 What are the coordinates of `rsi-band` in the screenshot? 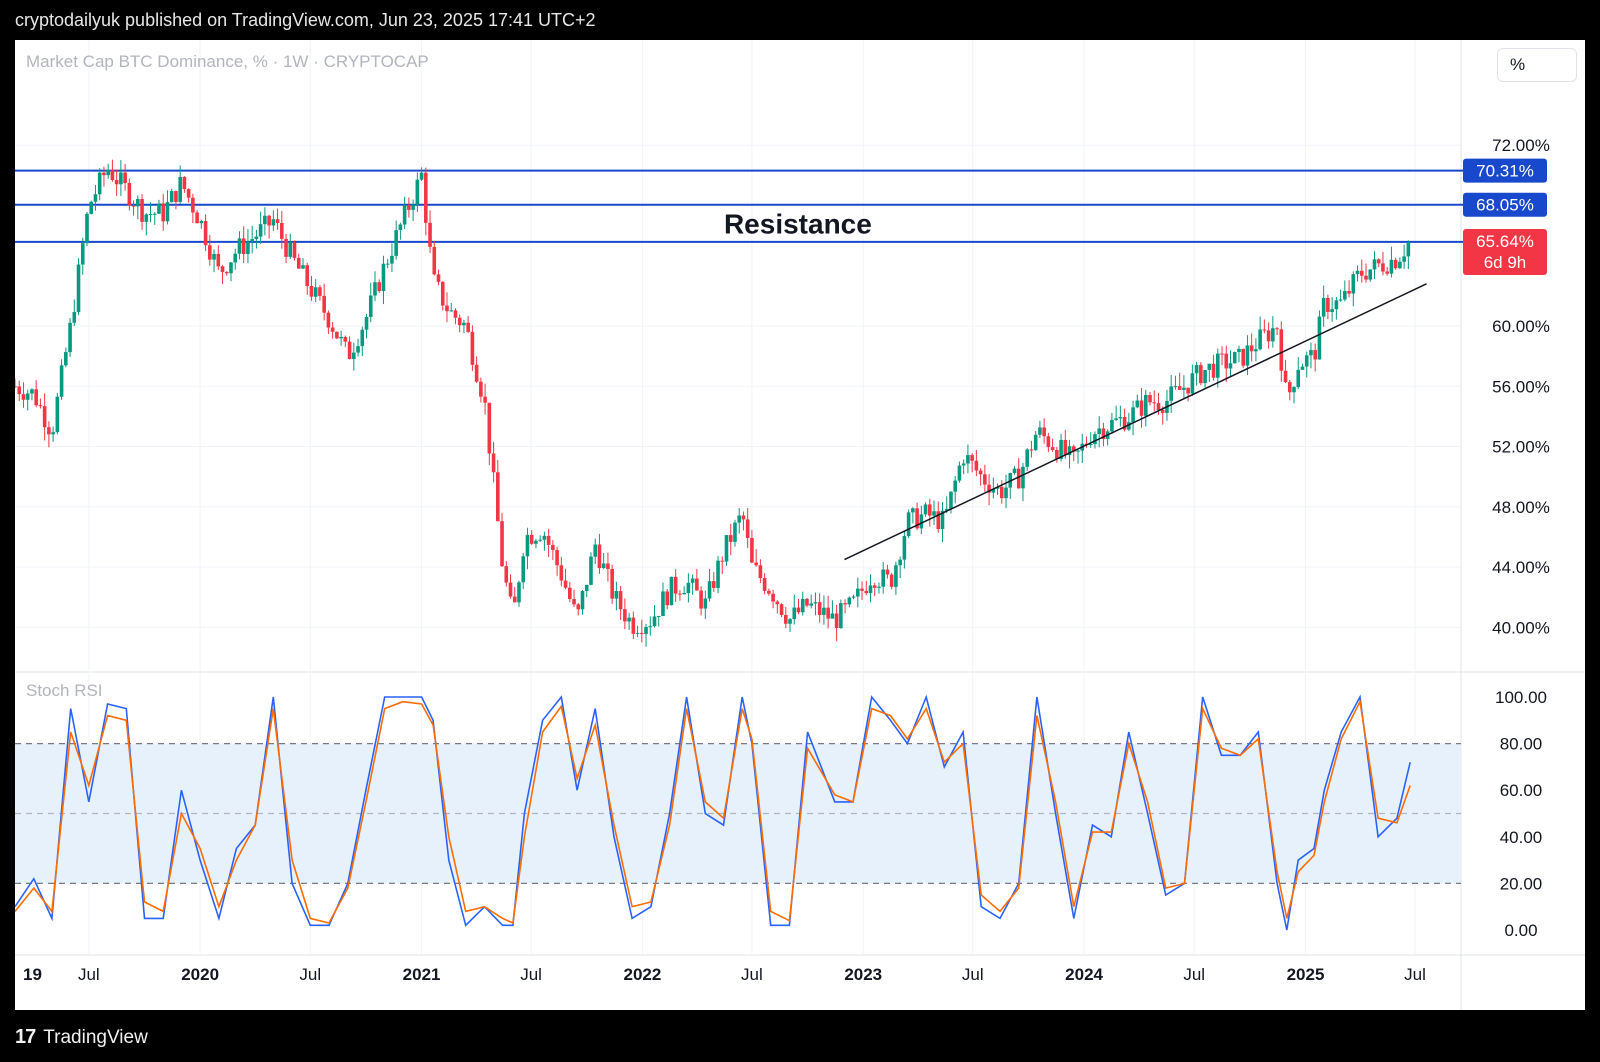 It's located at (738, 813).